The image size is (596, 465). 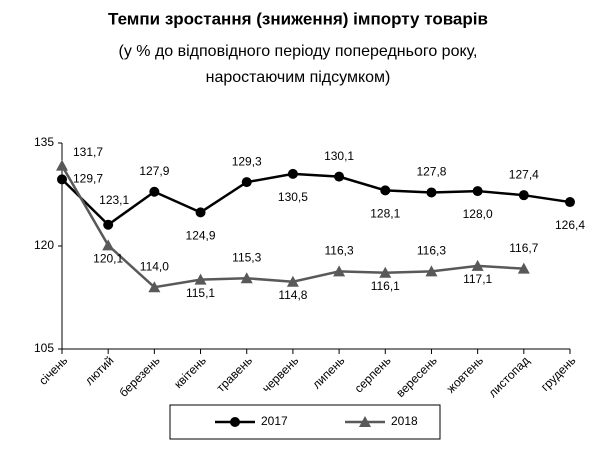 What do you see at coordinates (385, 286) in the screenshot?
I see `data-label: 116,1` at bounding box center [385, 286].